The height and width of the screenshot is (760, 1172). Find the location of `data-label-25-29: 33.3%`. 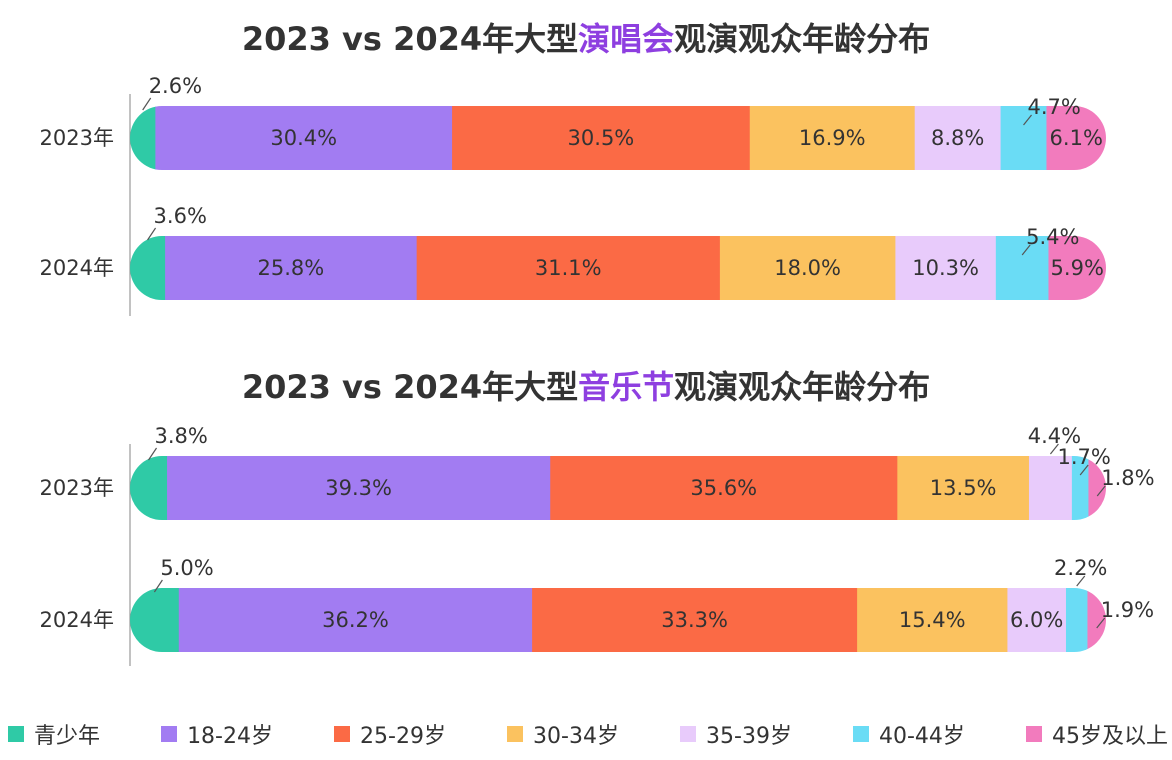

data-label-25-29: 33.3% is located at coordinates (694, 620).